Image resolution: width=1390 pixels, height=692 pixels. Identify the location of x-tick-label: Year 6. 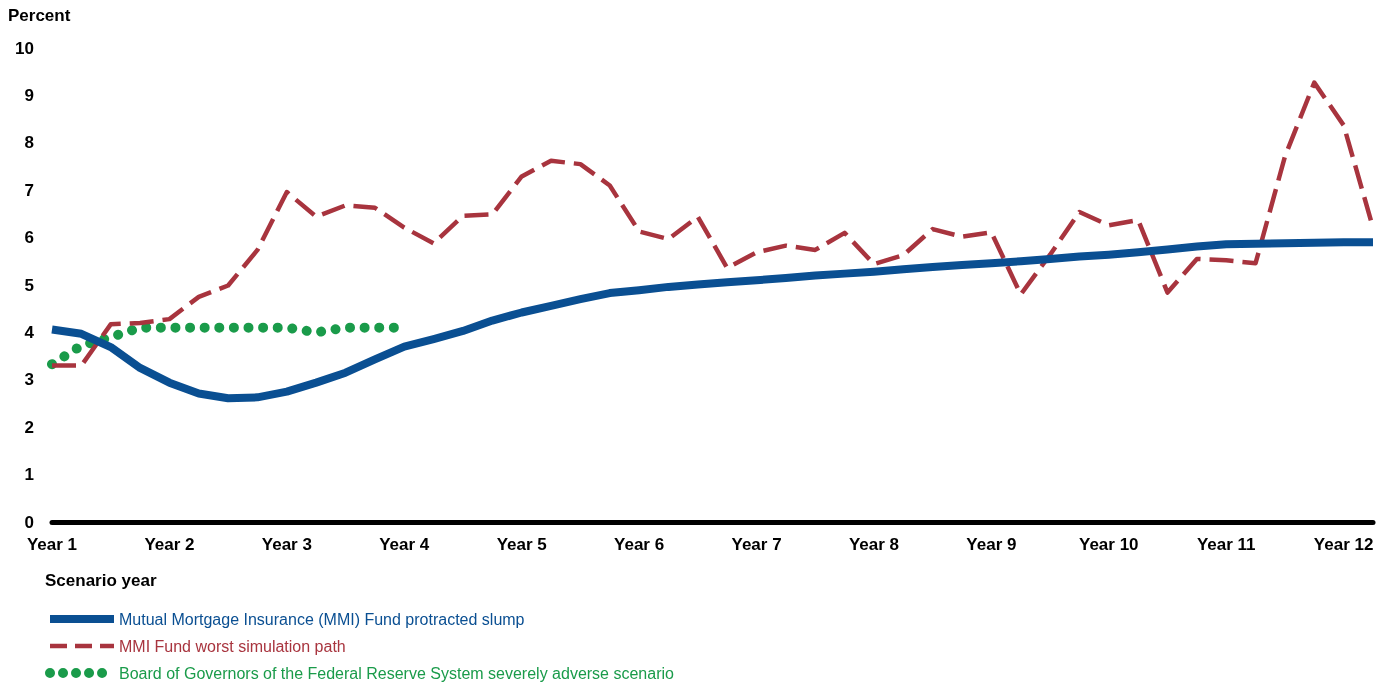
(639, 544).